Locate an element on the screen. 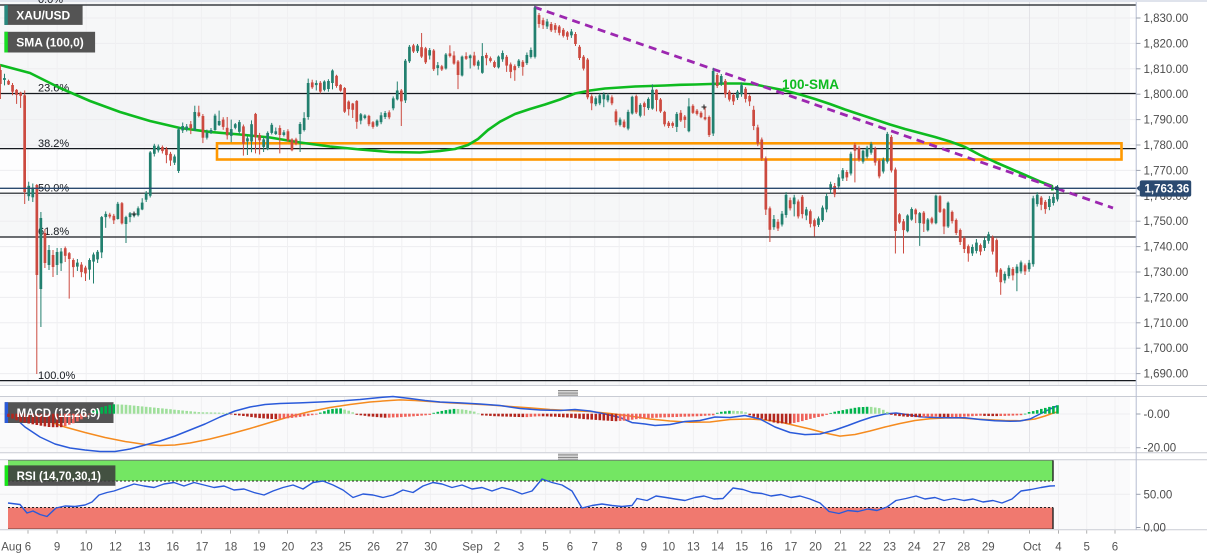  svg-text: 38.2% is located at coordinates (53, 144).